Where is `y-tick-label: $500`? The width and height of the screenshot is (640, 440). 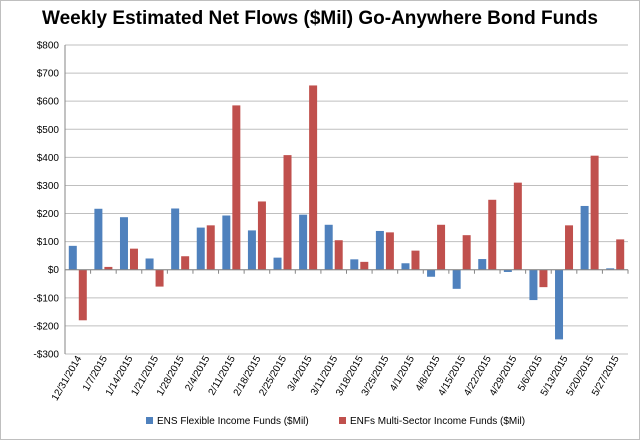
y-tick-label: $500 is located at coordinates (48, 130).